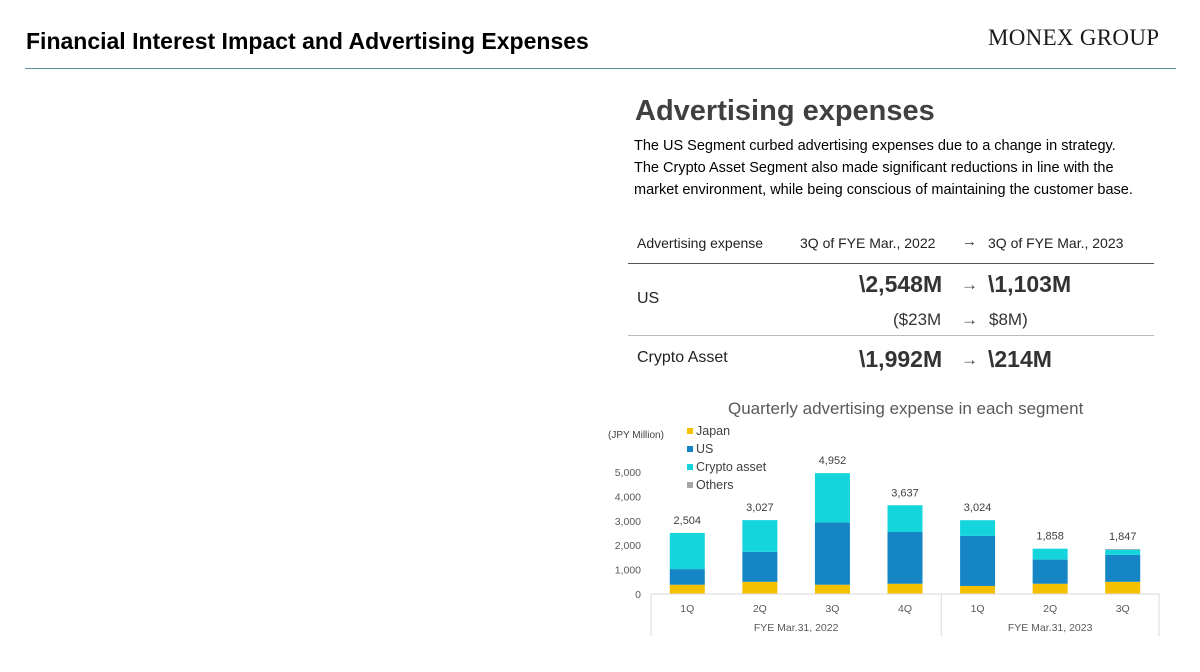  What do you see at coordinates (682, 357) in the screenshot?
I see `row-label-crypto: Crypto Asset` at bounding box center [682, 357].